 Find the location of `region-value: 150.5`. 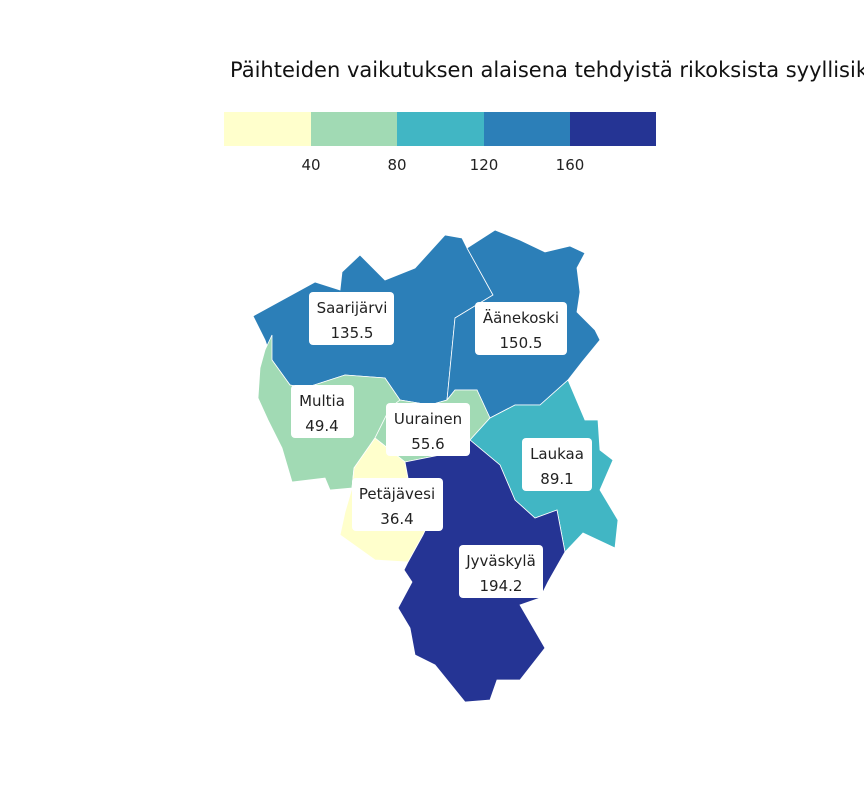

region-value: 150.5 is located at coordinates (521, 343).